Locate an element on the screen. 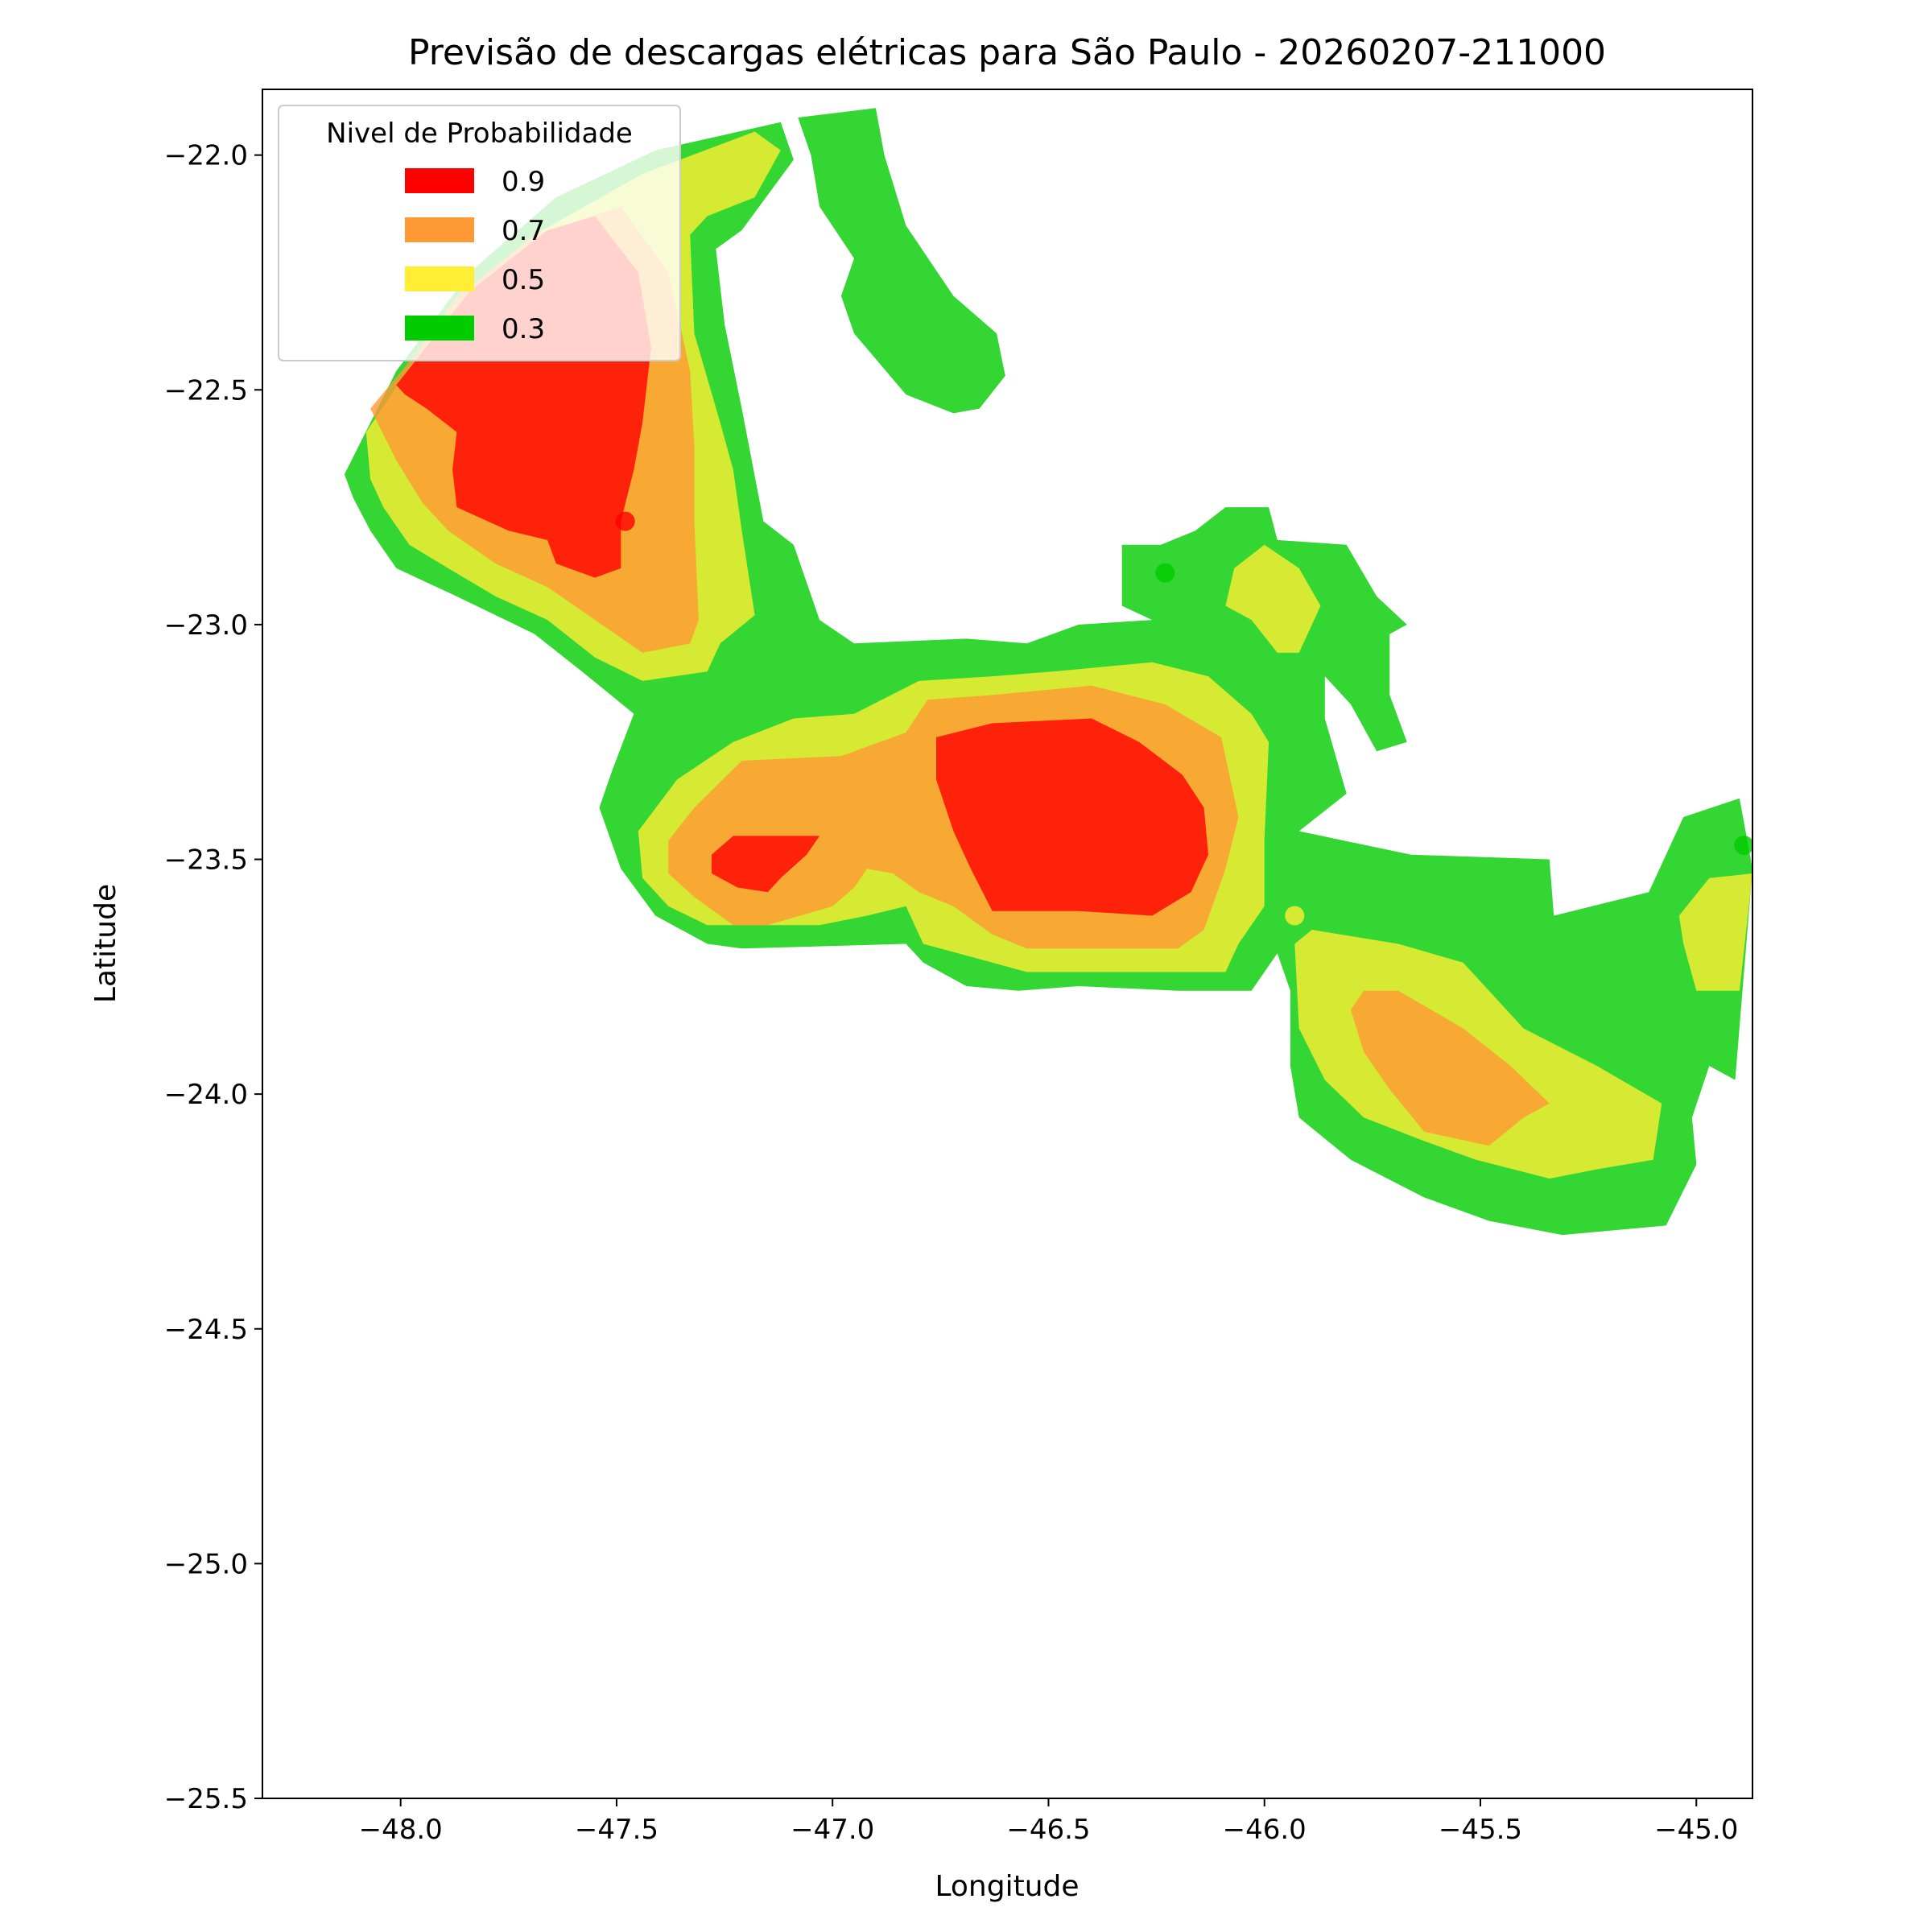 This screenshot has height=1932, width=1932. y-tick-label: −25.0 is located at coordinates (206, 1564).